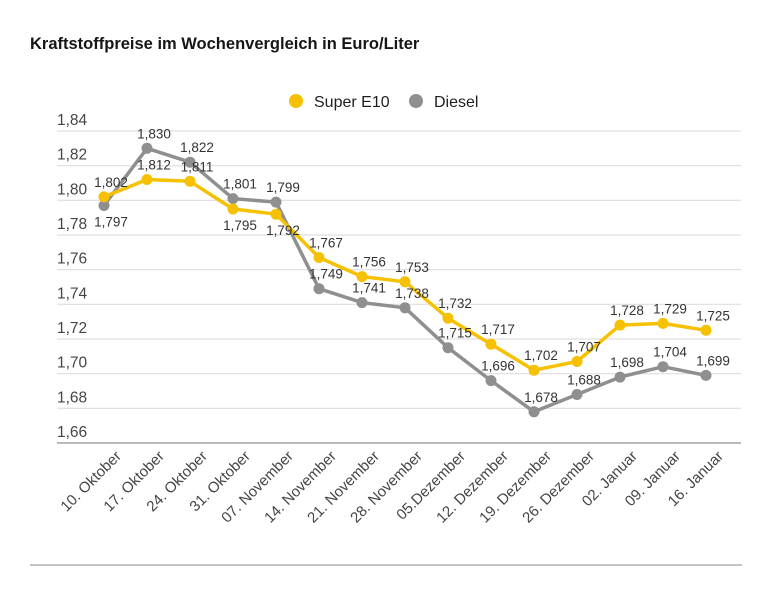  I want to click on y-axis-tick-label: 1,74, so click(72, 293).